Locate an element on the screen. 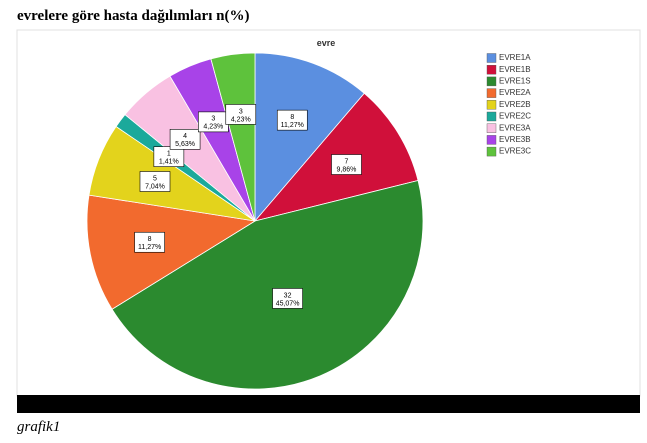 This screenshot has height=443, width=647. data-label-count: 7 is located at coordinates (347, 161).